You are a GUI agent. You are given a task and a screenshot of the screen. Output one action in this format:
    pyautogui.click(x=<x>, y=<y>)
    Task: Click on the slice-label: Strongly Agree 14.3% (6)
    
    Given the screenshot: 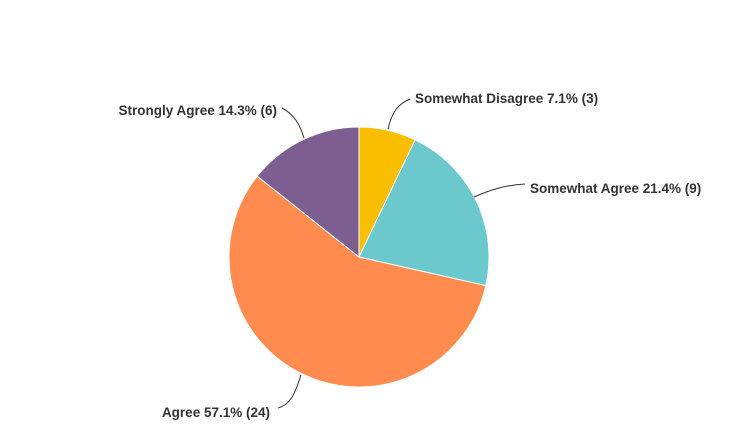 What is the action you would take?
    pyautogui.click(x=197, y=110)
    